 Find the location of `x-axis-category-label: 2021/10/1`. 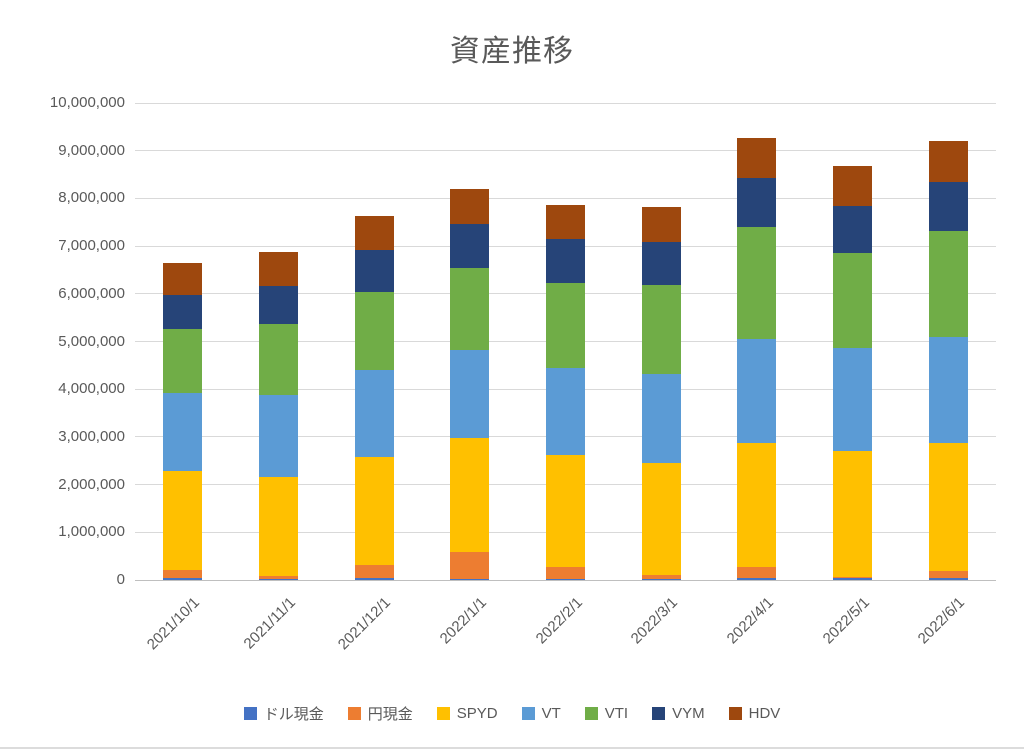

x-axis-category-label: 2021/10/1 is located at coordinates (173, 624).